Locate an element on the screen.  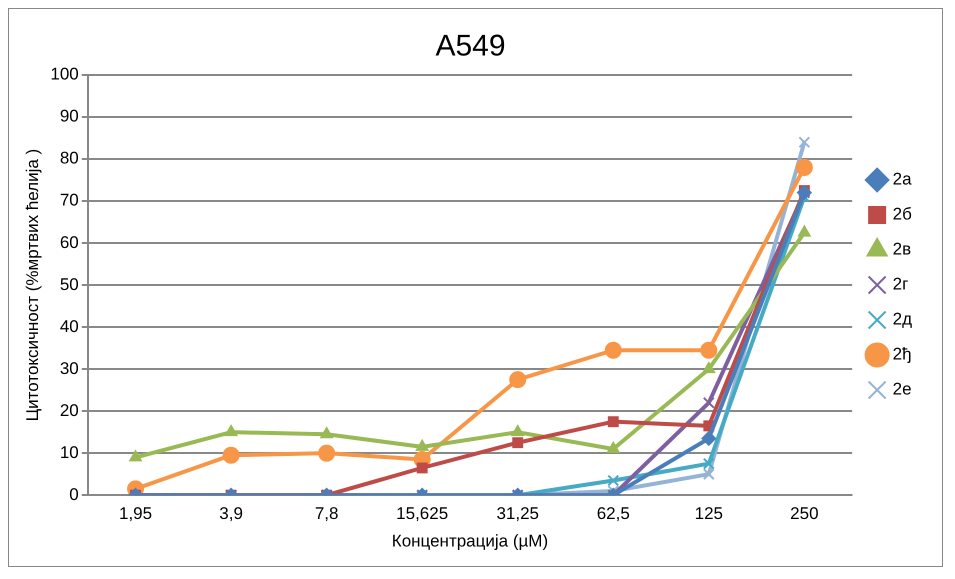
x-tick-label: 250 is located at coordinates (804, 514).